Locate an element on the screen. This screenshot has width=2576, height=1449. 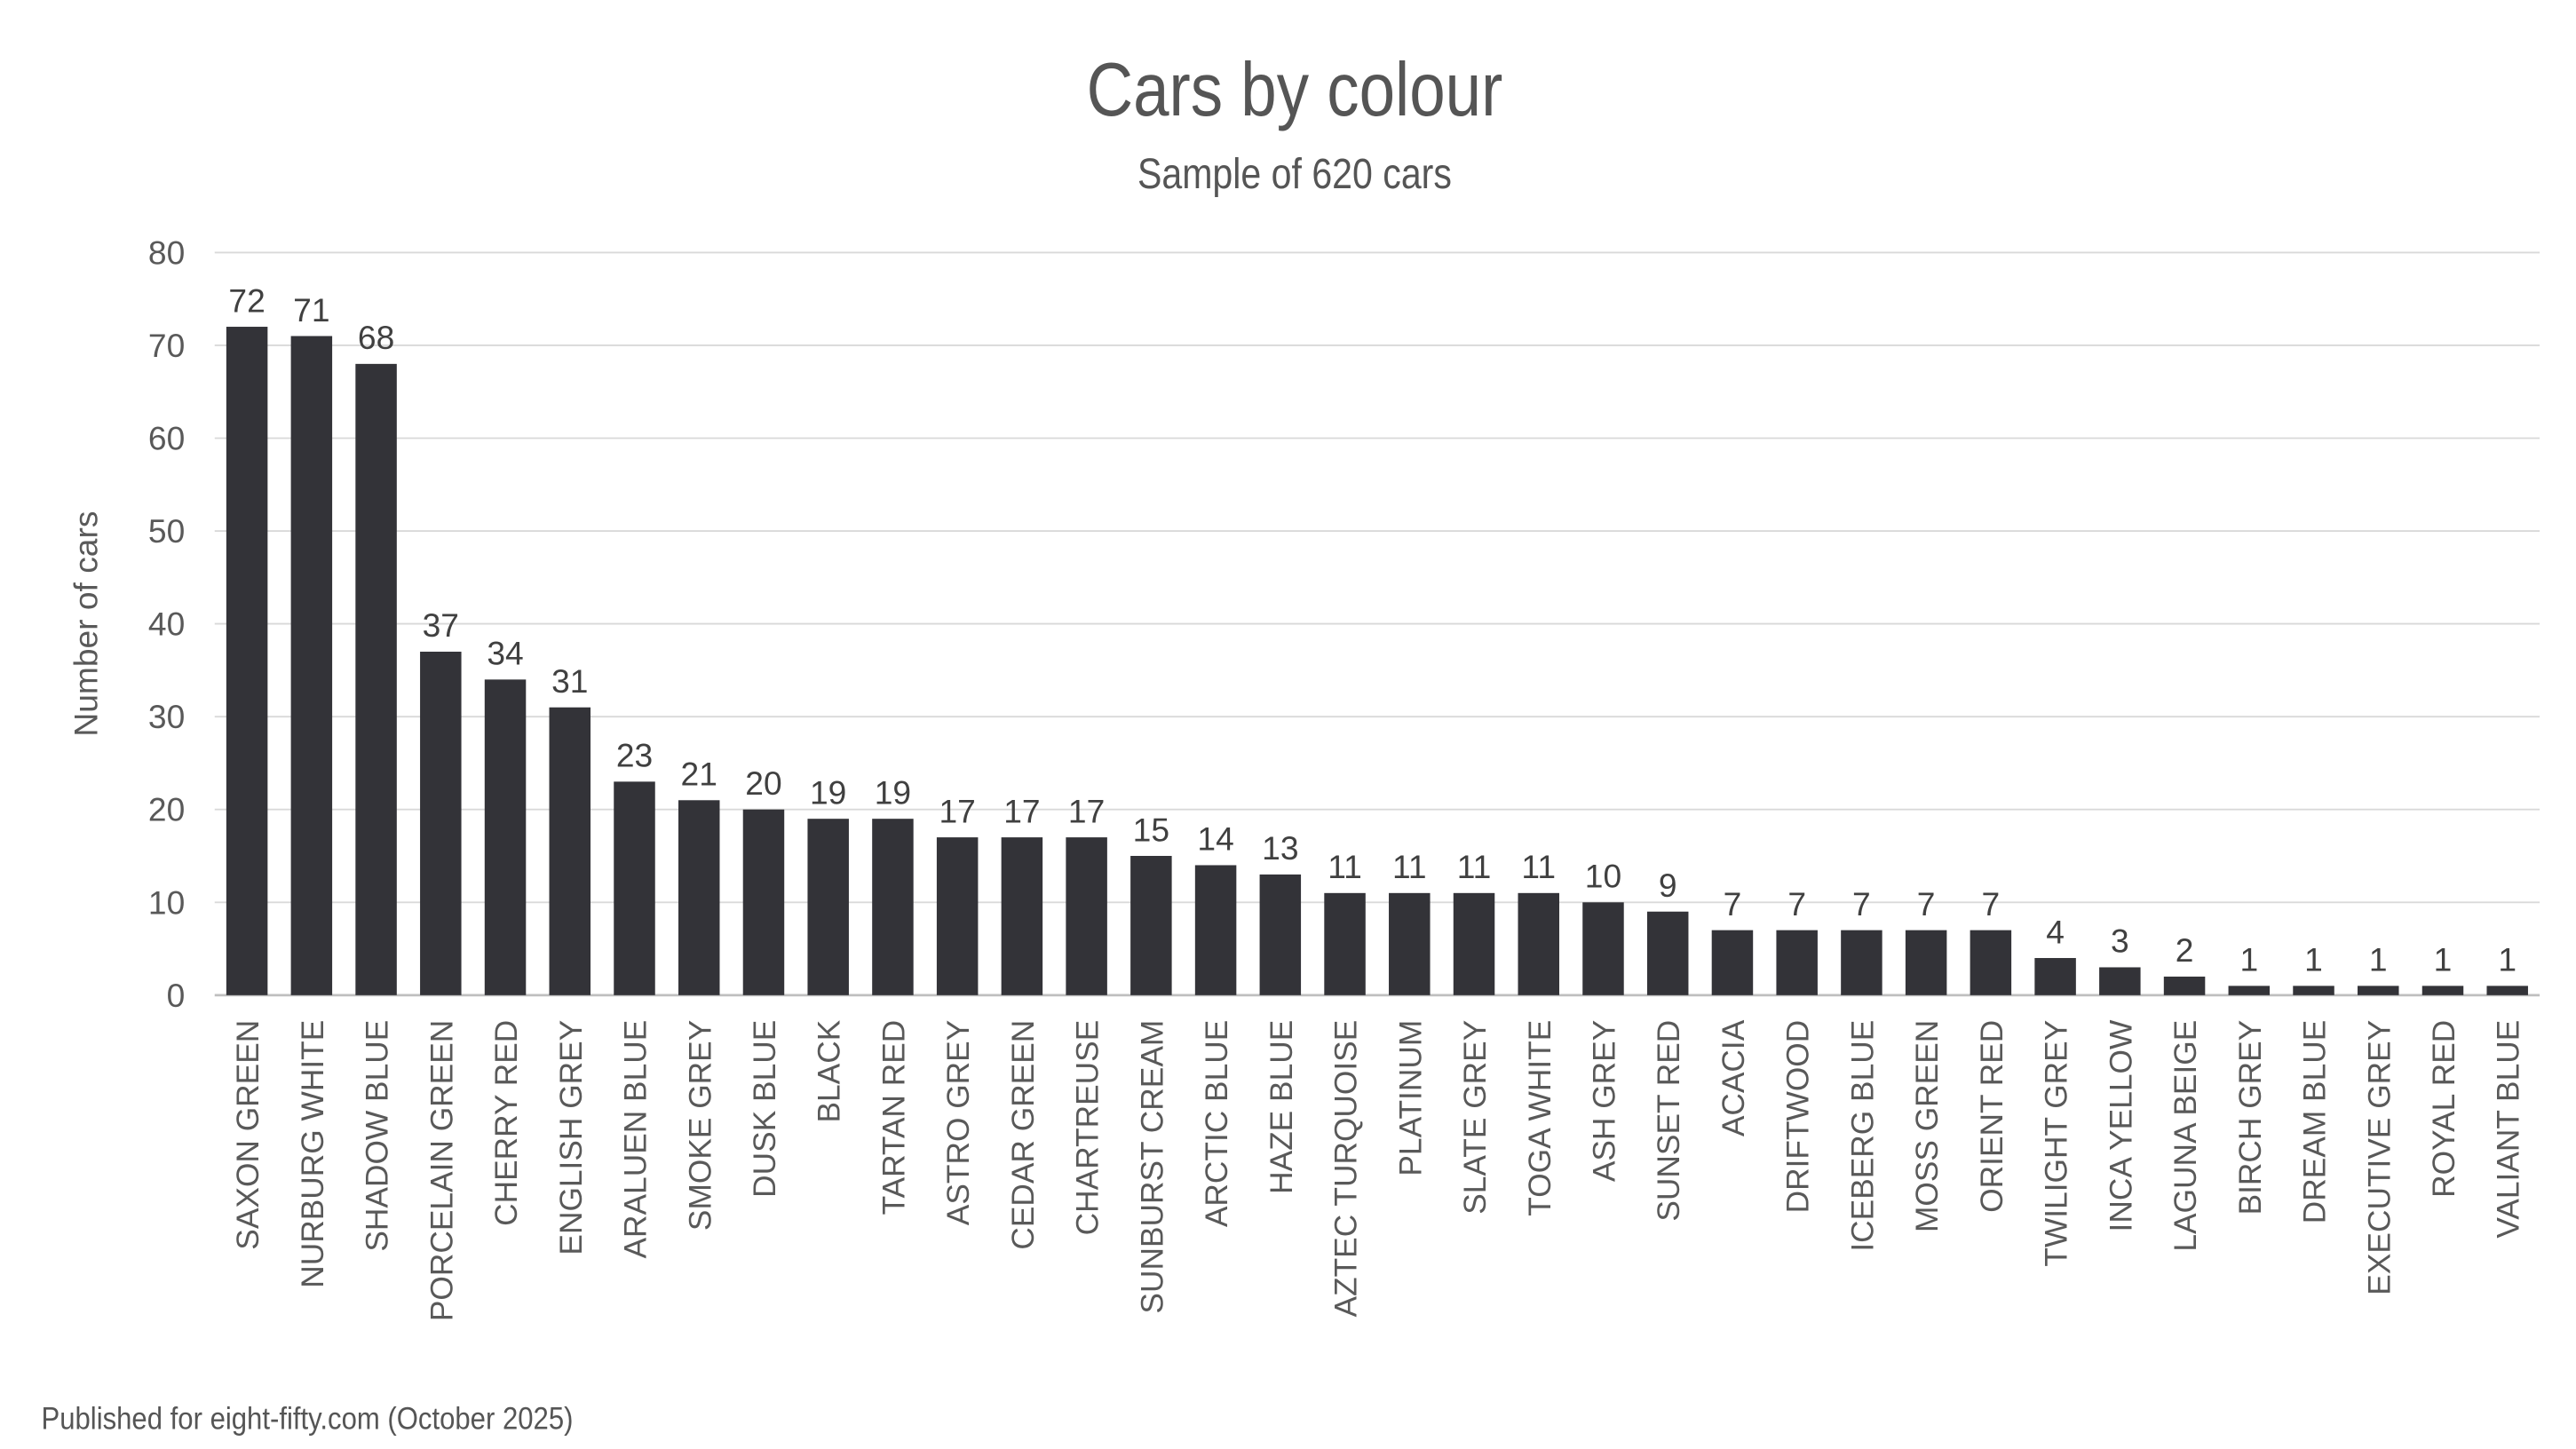
category-label: VALIANT BLUE is located at coordinates (2509, 1129).